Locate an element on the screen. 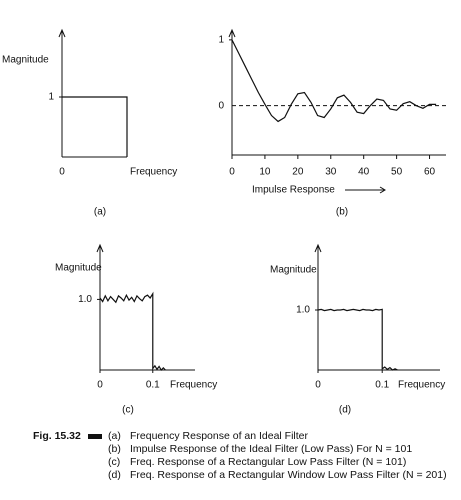 This screenshot has height=500, width=461. x-tick-label: 20 is located at coordinates (298, 172).